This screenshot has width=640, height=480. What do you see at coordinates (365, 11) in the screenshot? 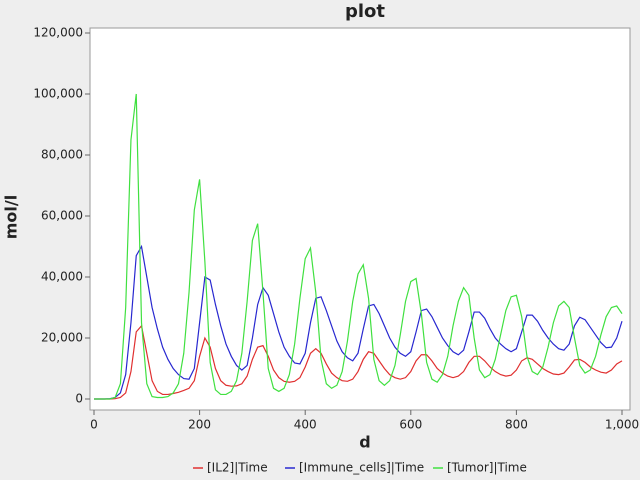
I see `chart-title: plot` at bounding box center [365, 11].